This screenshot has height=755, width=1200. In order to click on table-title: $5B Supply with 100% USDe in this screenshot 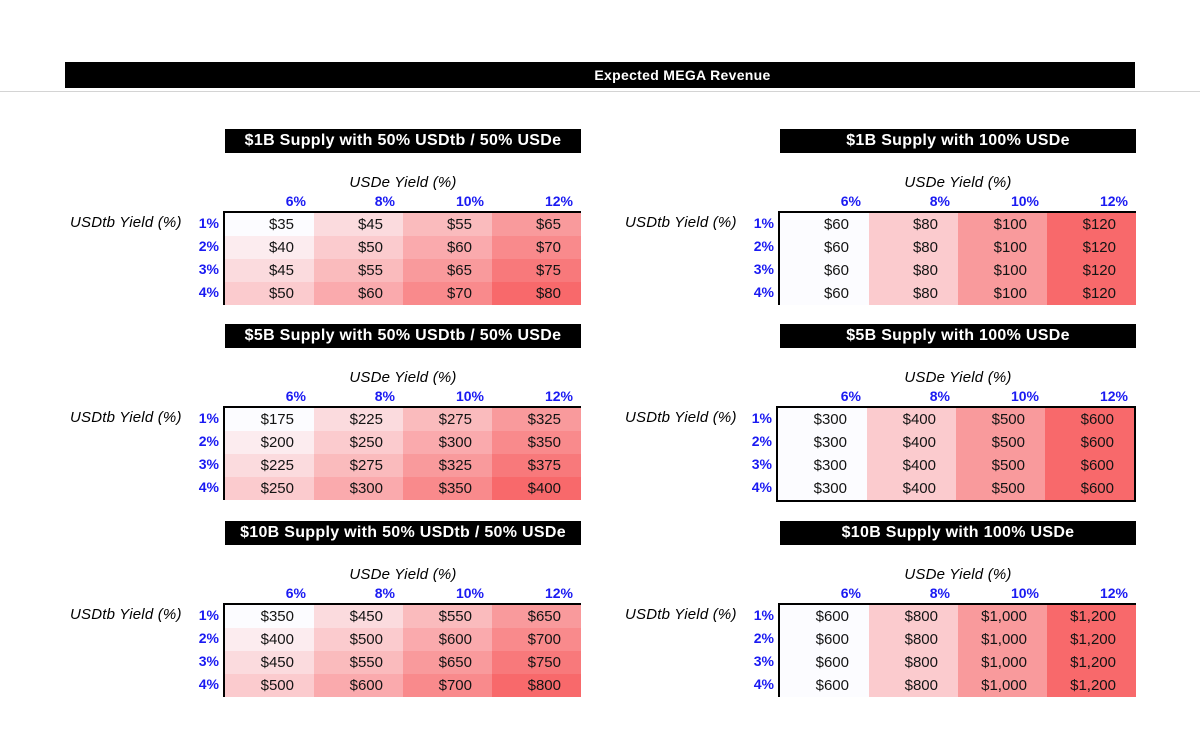, I will do `click(958, 336)`.